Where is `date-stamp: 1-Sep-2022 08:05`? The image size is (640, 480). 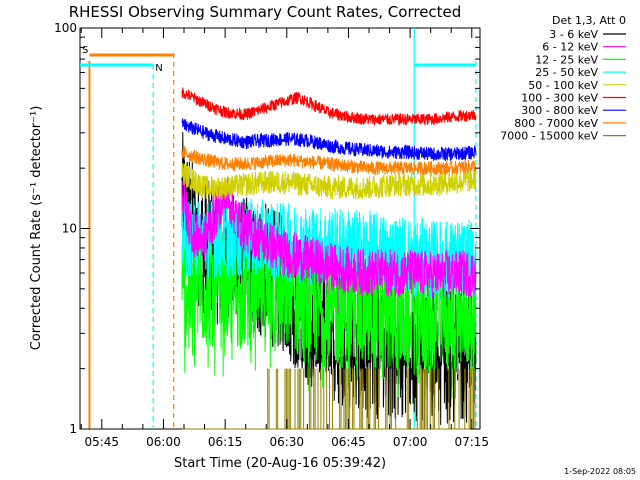
date-stamp: 1-Sep-2022 08:05 is located at coordinates (600, 471).